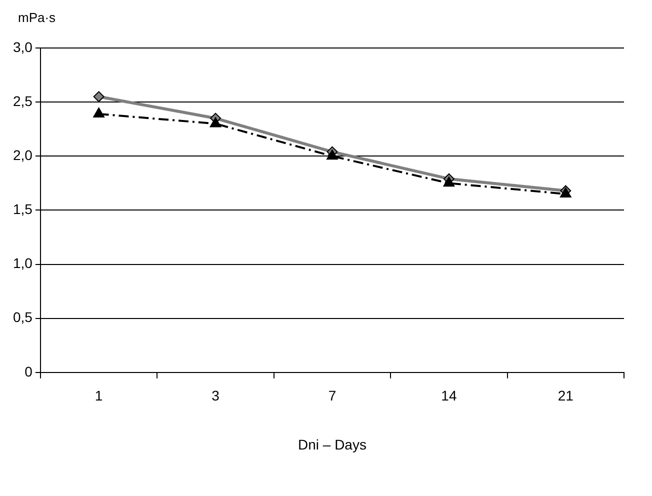 The image size is (652, 496). What do you see at coordinates (22, 263) in the screenshot?
I see `y-tick-label: 1,0` at bounding box center [22, 263].